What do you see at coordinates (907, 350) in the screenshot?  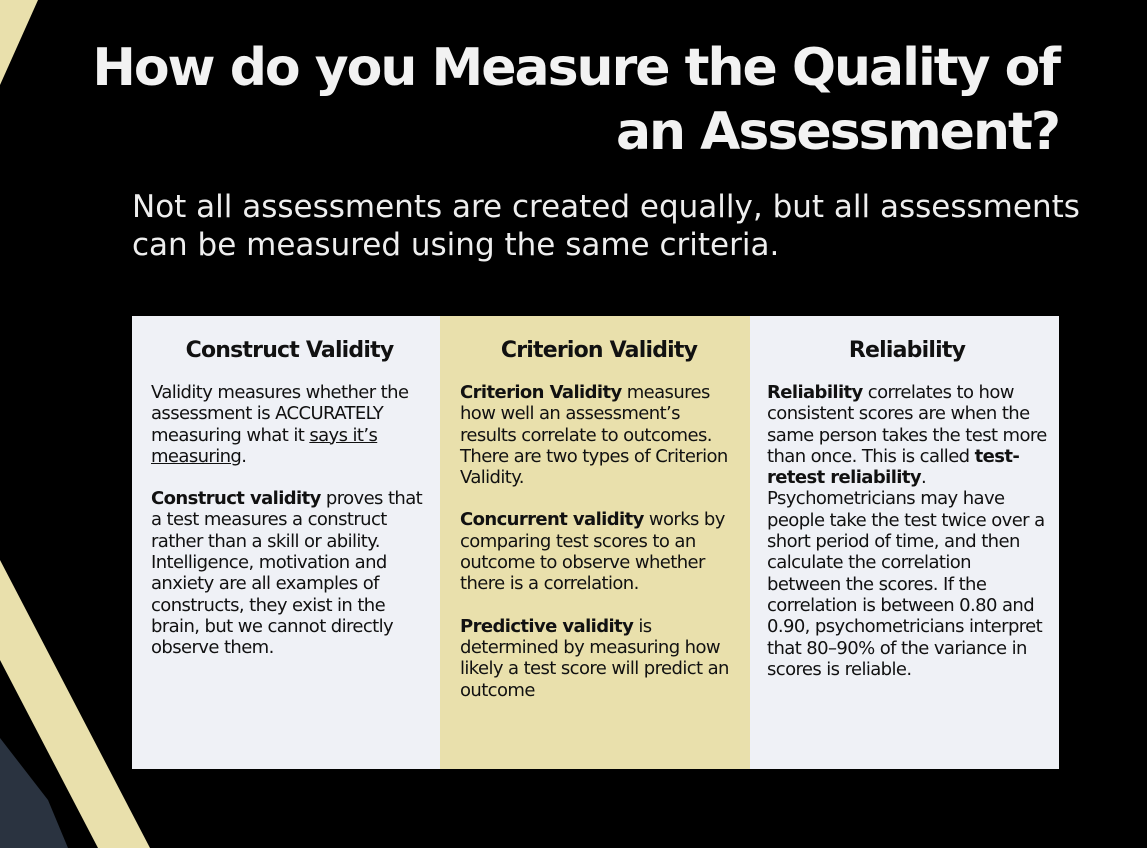 I see `column-heading: Reliability` at bounding box center [907, 350].